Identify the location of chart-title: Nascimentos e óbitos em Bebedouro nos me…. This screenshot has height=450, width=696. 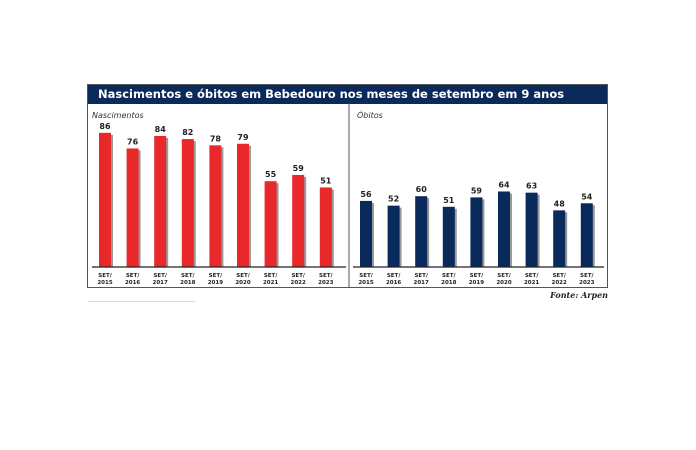
(347, 94).